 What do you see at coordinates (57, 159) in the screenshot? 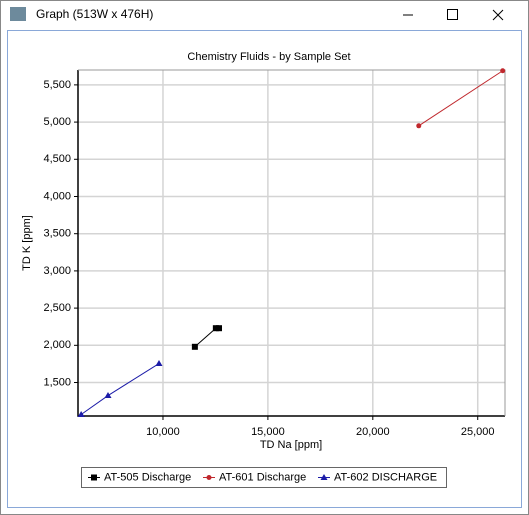
I see `y-tick-label: 4,500` at bounding box center [57, 159].